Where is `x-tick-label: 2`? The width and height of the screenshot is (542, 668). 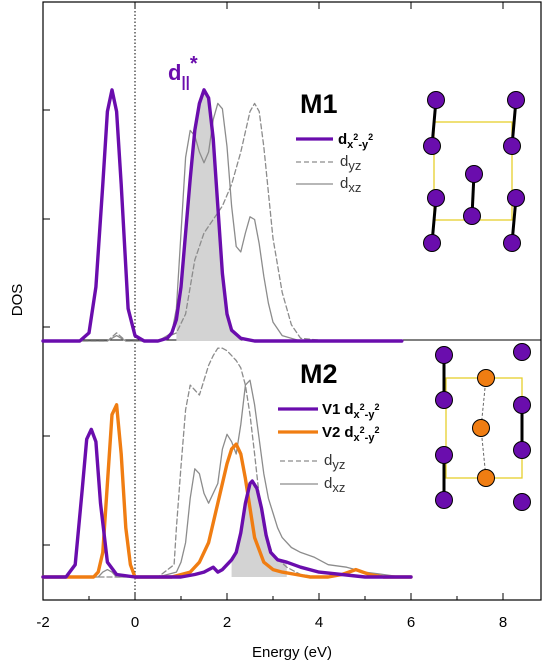 x-tick-label: 2 is located at coordinates (227, 622).